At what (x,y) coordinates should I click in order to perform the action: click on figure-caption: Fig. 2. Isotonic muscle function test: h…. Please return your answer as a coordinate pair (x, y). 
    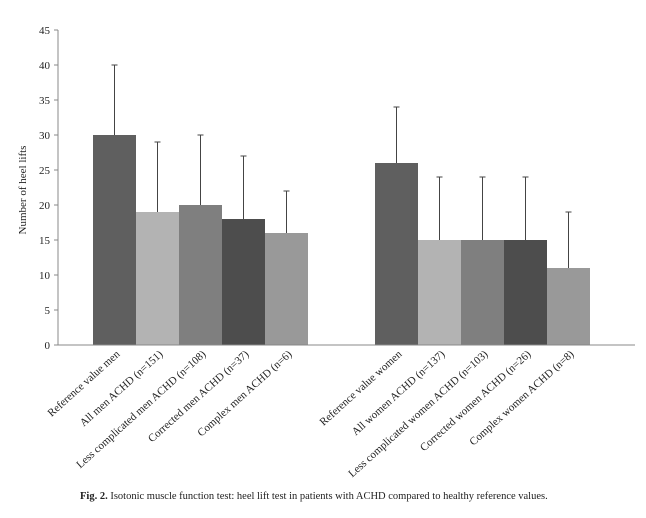
    Looking at the image, I should click on (314, 496).